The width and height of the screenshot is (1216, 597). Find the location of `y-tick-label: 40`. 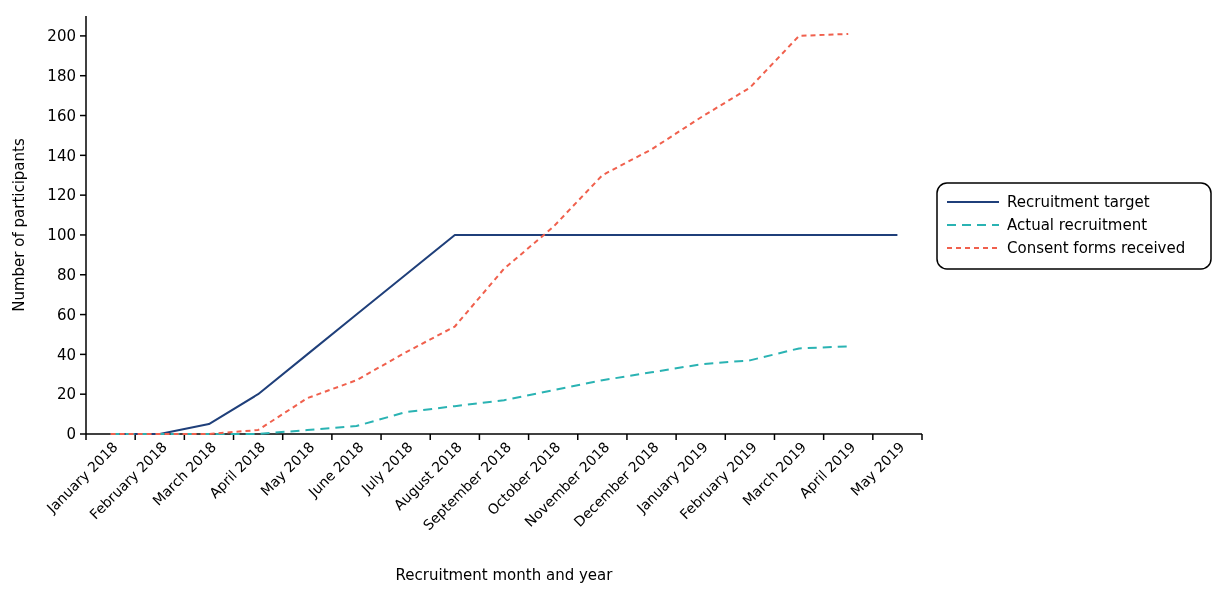

y-tick-label: 40 is located at coordinates (66, 354).